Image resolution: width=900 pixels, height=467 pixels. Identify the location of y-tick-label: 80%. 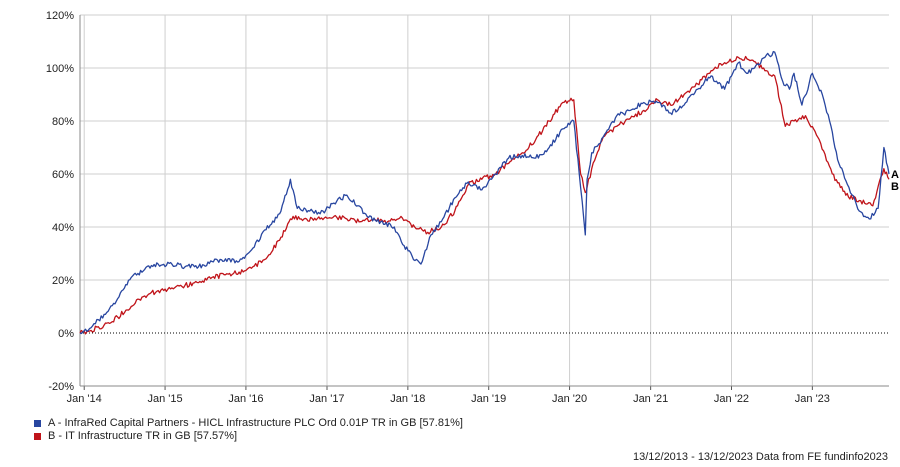
(63, 122).